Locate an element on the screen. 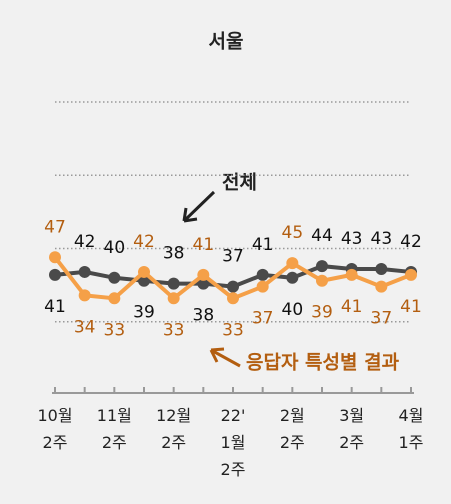 Image resolution: width=451 pixels, height=504 pixels. x-tick-label: 10월 2주 is located at coordinates (55, 429).